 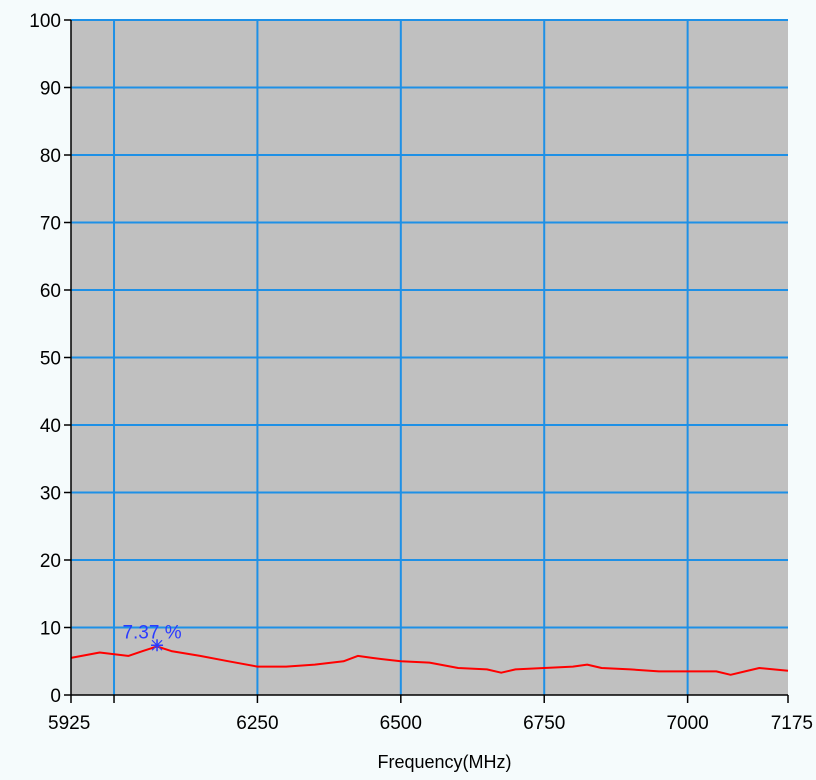 I want to click on x-axis-title: Frequency(MHz), so click(x=444, y=762).